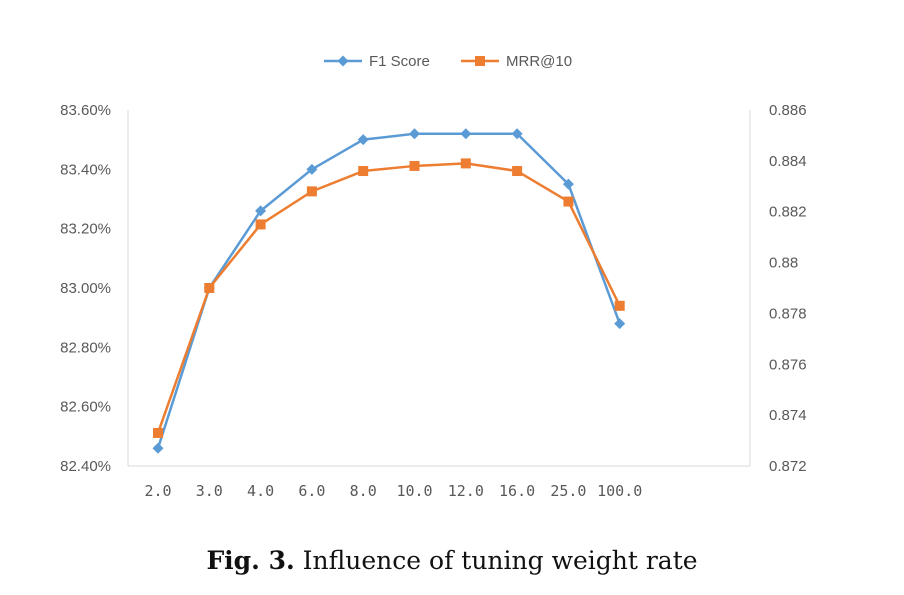 The image size is (904, 595). What do you see at coordinates (783, 263) in the screenshot?
I see `right-y-tick-label: 0.88` at bounding box center [783, 263].